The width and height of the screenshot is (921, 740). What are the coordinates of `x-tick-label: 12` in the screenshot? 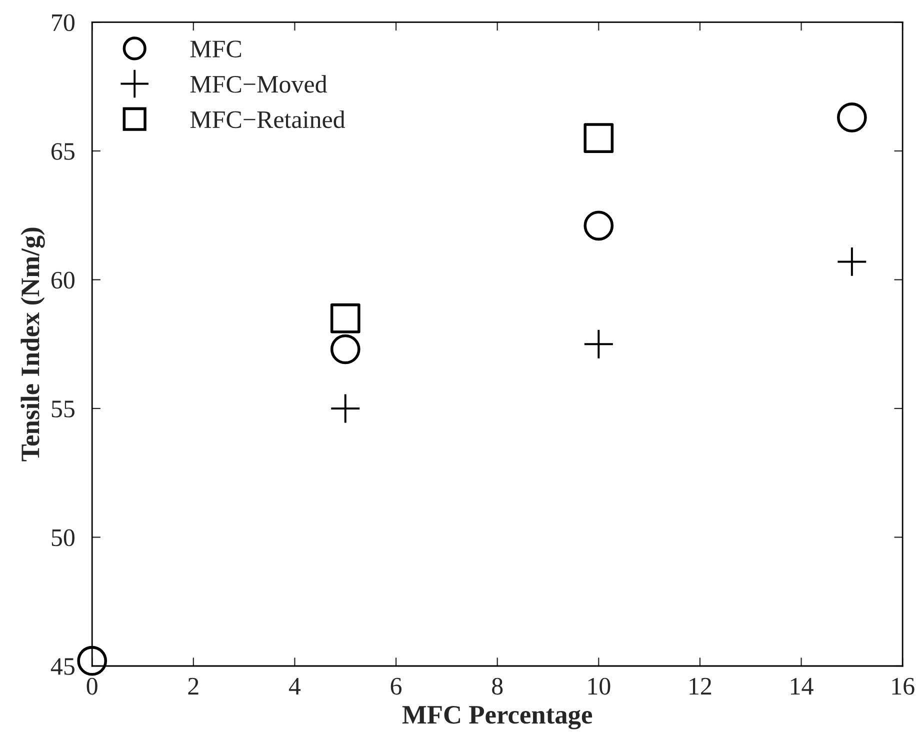 It's located at (701, 686).